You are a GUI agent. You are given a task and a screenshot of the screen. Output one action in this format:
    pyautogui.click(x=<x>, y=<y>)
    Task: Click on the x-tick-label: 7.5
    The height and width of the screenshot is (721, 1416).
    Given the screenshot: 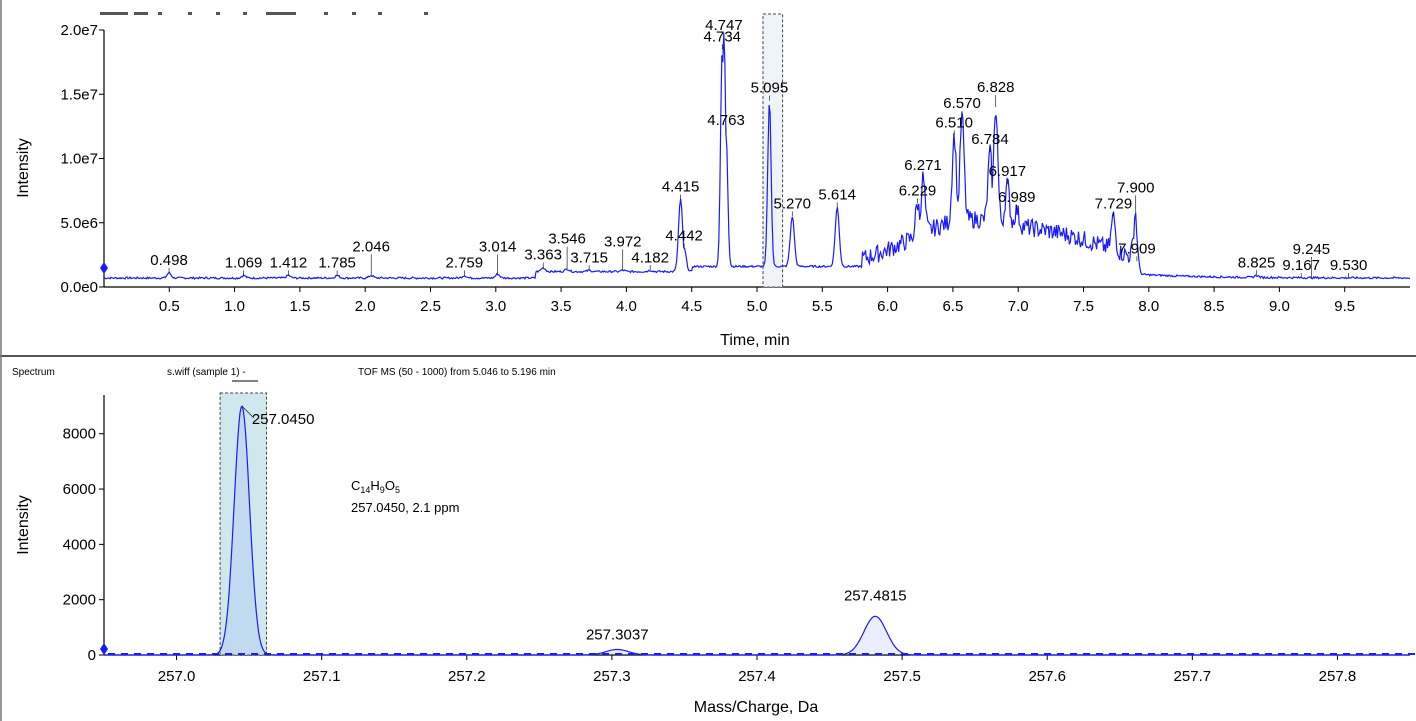 What is the action you would take?
    pyautogui.click(x=1083, y=306)
    